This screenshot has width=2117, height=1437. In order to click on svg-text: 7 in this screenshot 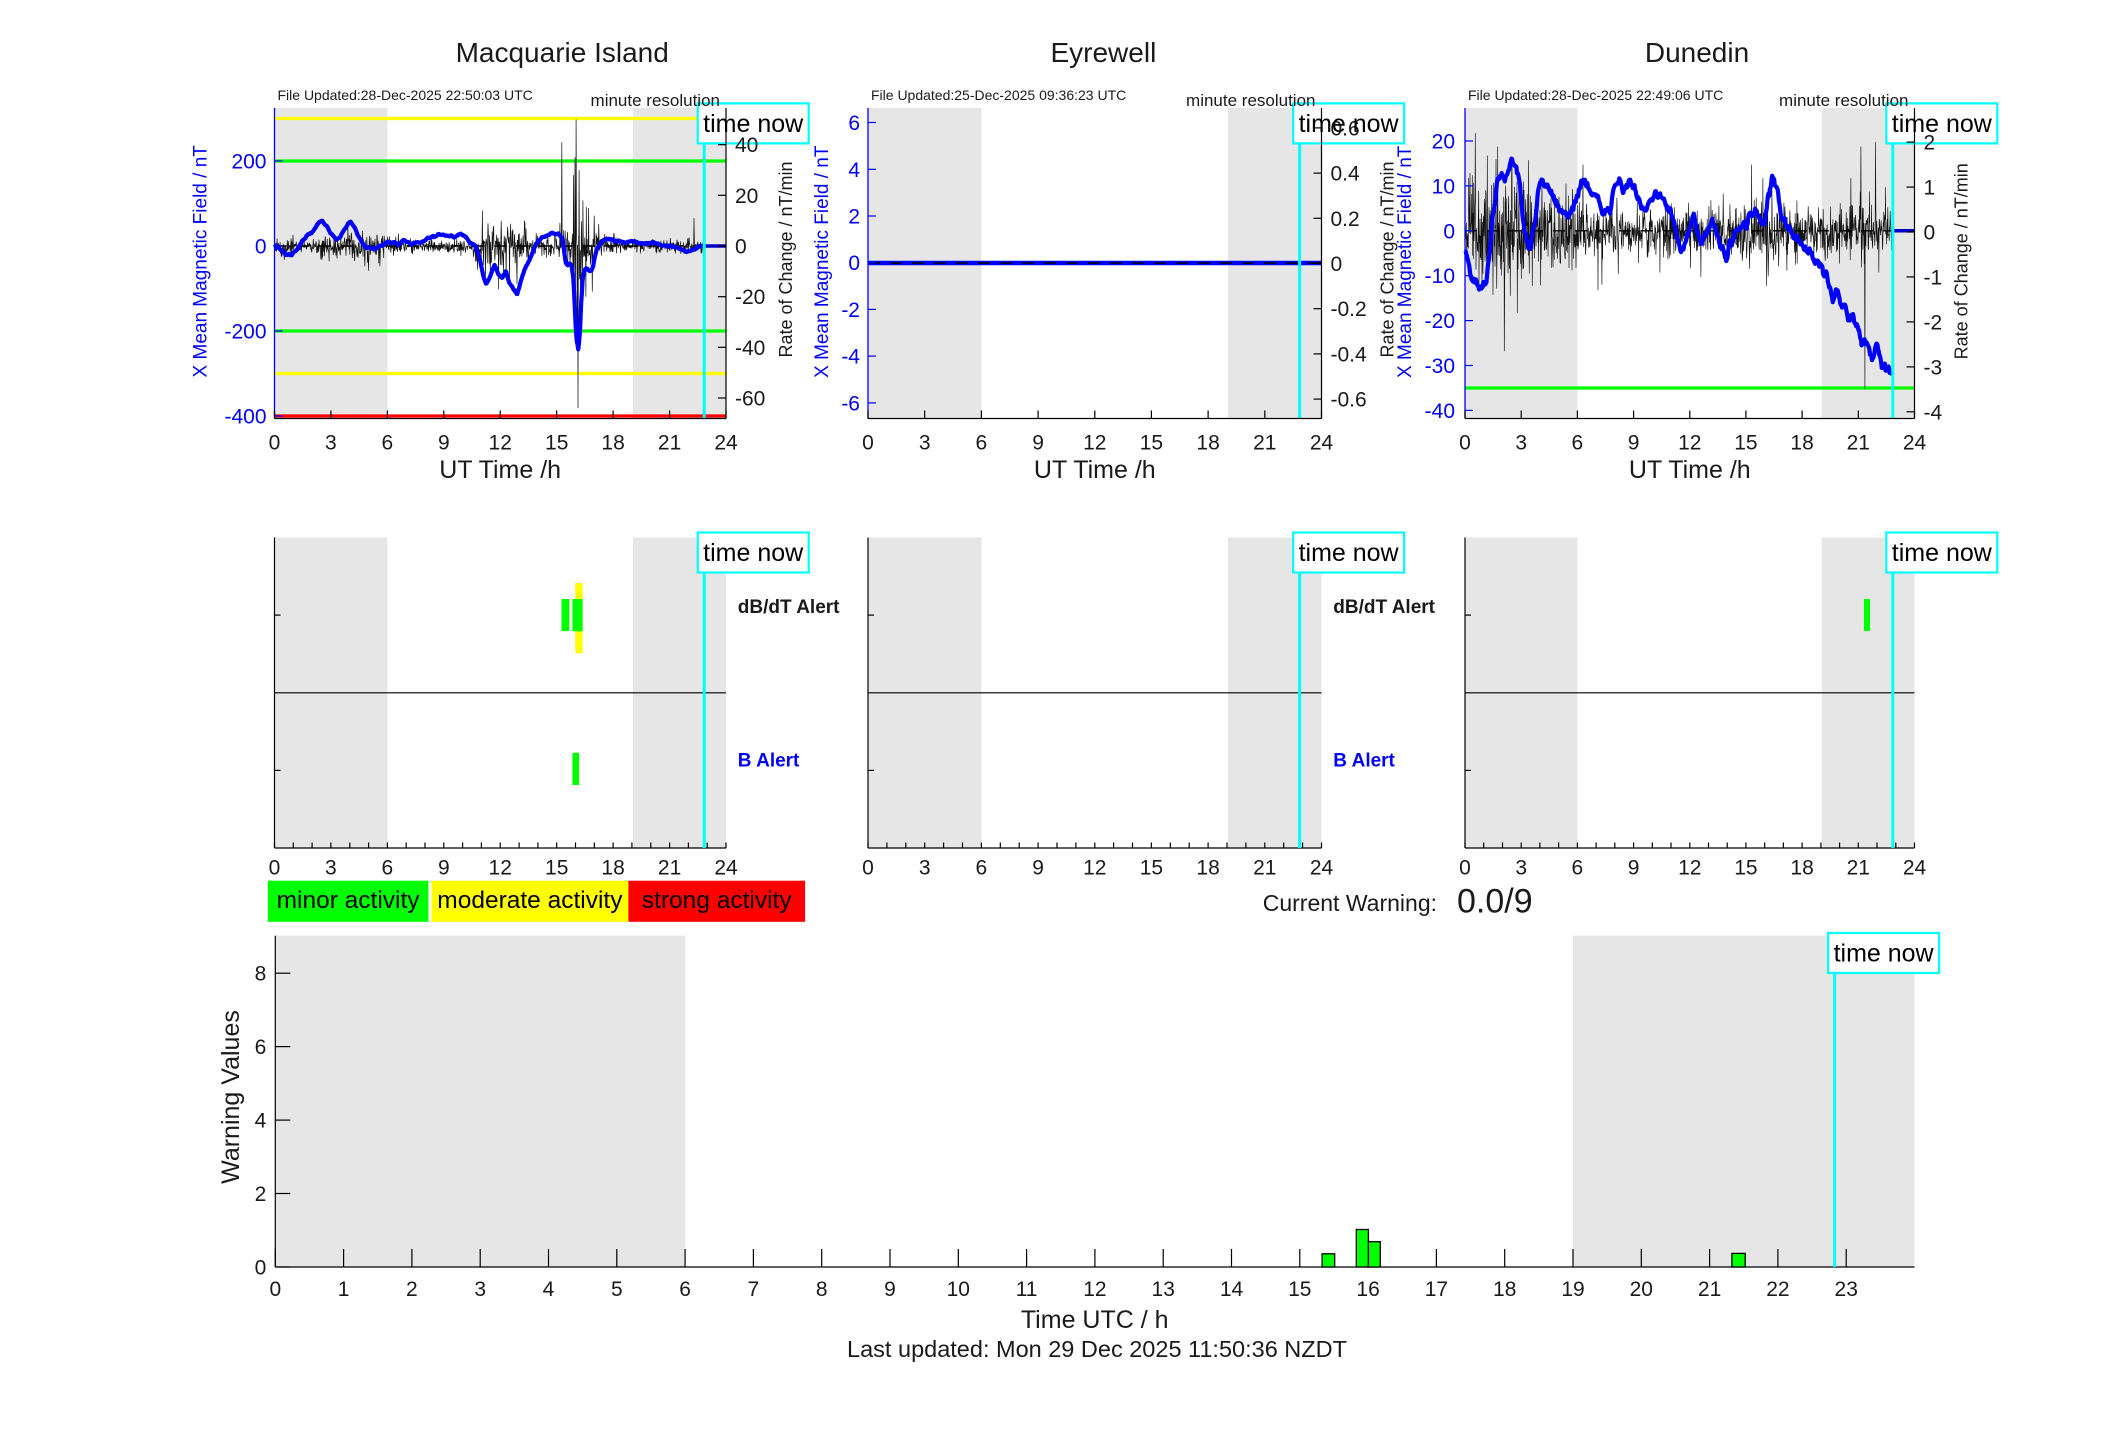, I will do `click(754, 1289)`.